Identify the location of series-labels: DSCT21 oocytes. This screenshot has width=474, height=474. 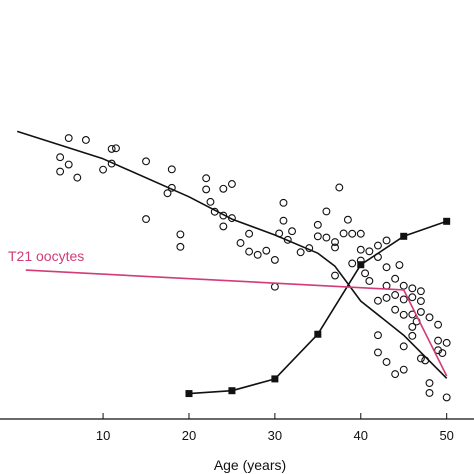
(46, 256).